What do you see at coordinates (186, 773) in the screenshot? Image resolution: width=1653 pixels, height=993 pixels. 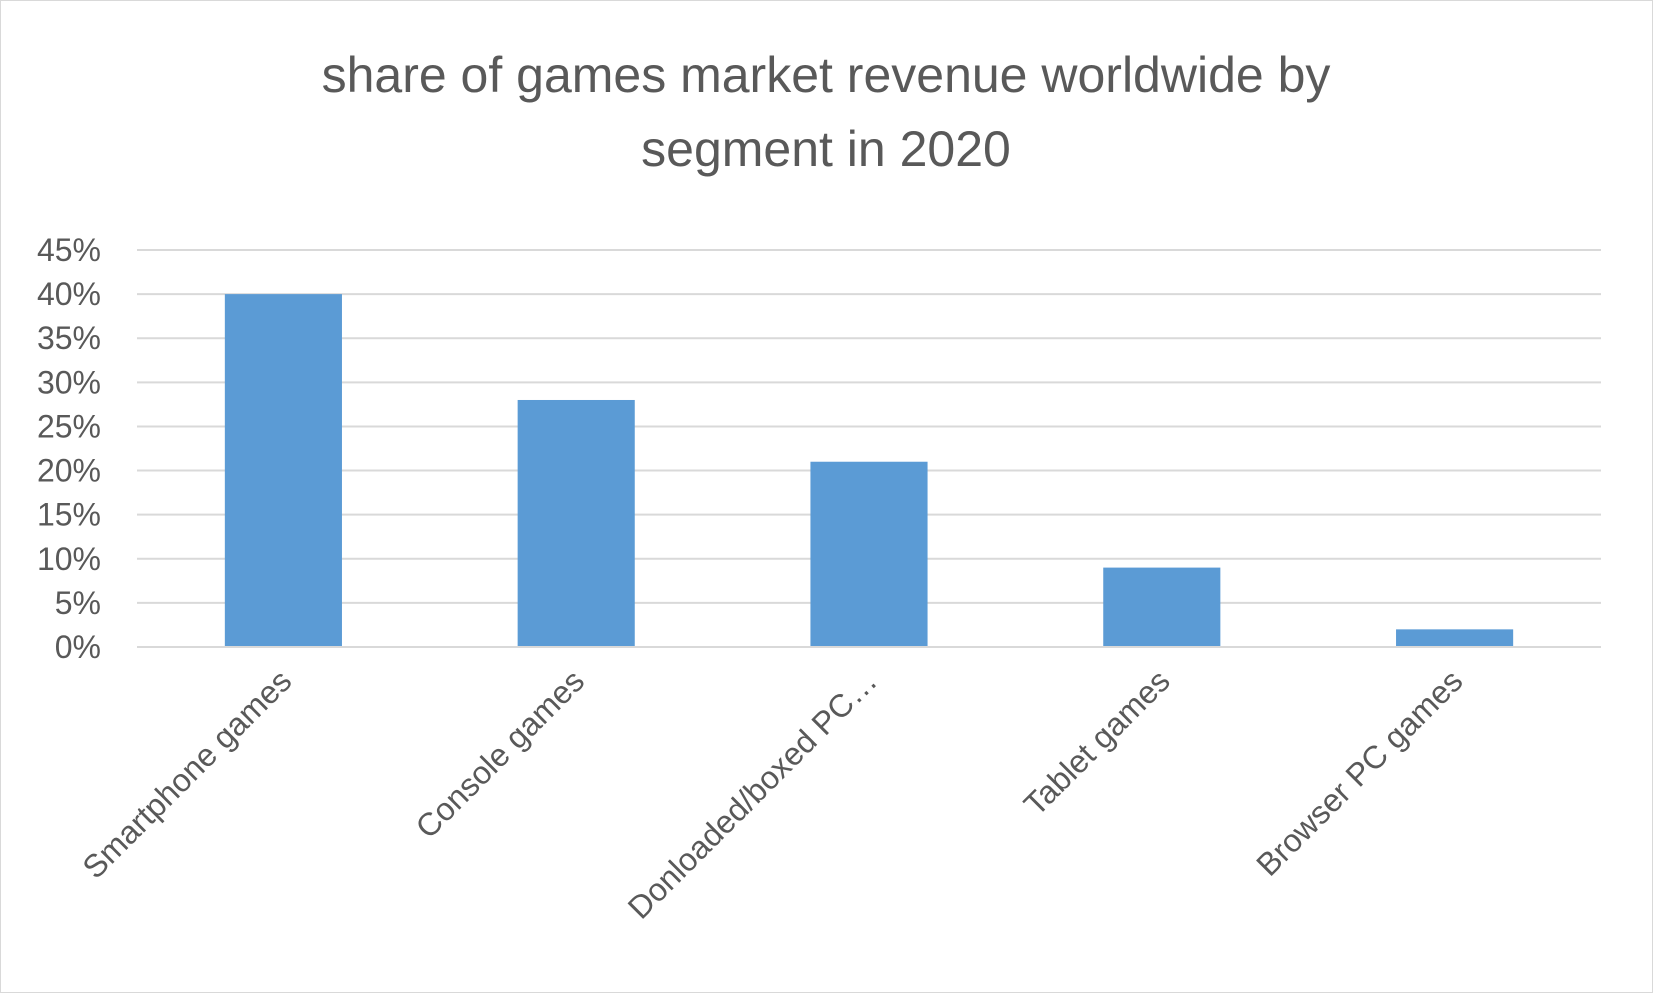 I see `x-tick-label: Smartphone games` at bounding box center [186, 773].